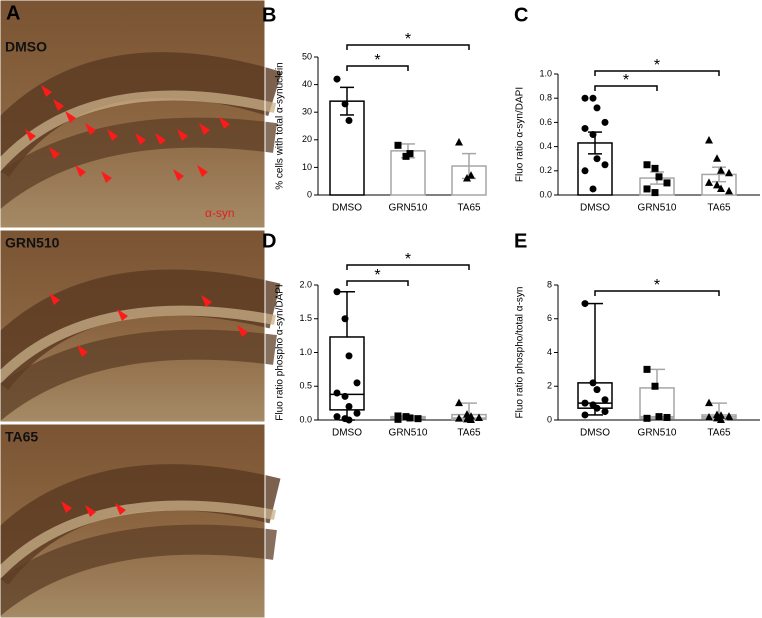 This screenshot has height=618, width=762. Describe the element at coordinates (13, 13) in the screenshot. I see `panel-letter: A` at that location.